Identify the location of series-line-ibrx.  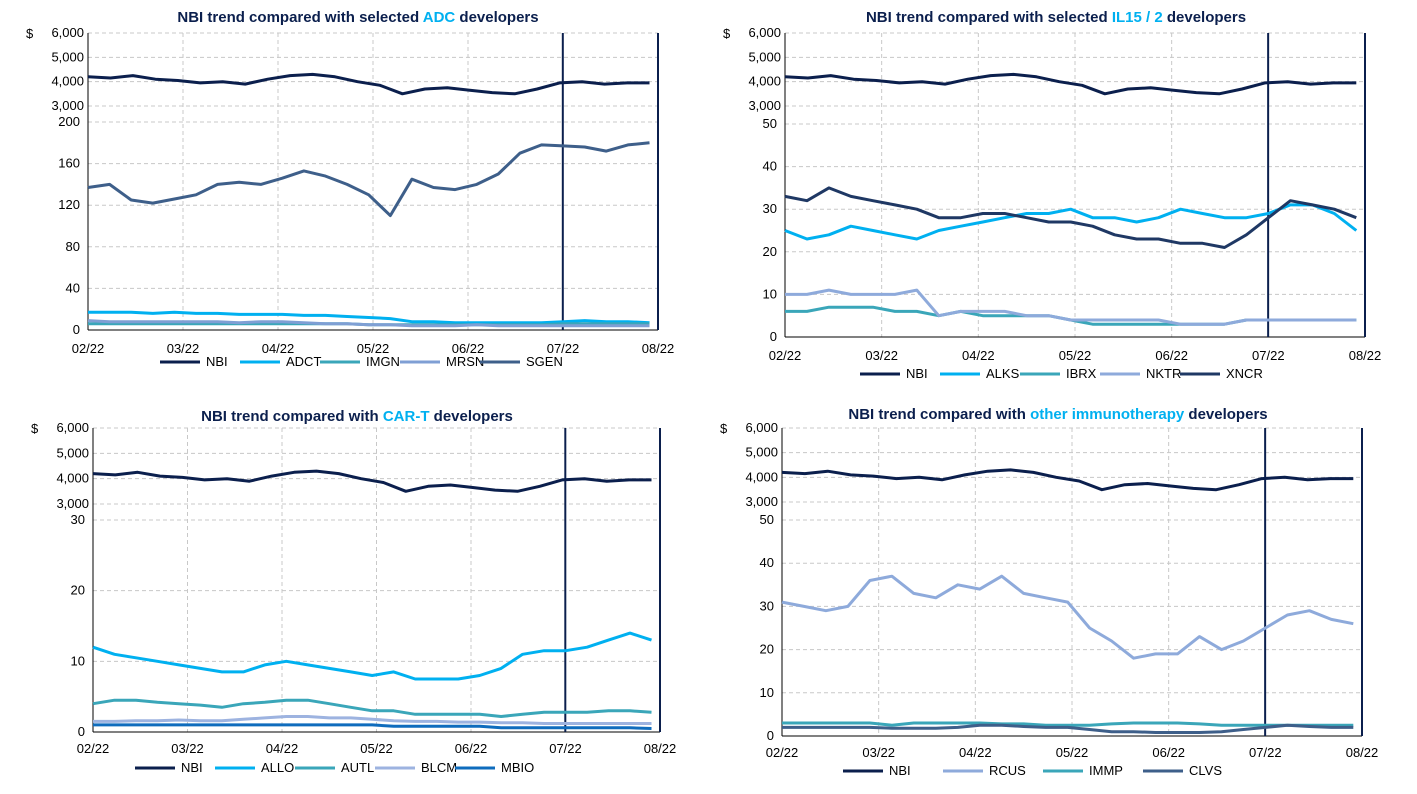
(1071, 315).